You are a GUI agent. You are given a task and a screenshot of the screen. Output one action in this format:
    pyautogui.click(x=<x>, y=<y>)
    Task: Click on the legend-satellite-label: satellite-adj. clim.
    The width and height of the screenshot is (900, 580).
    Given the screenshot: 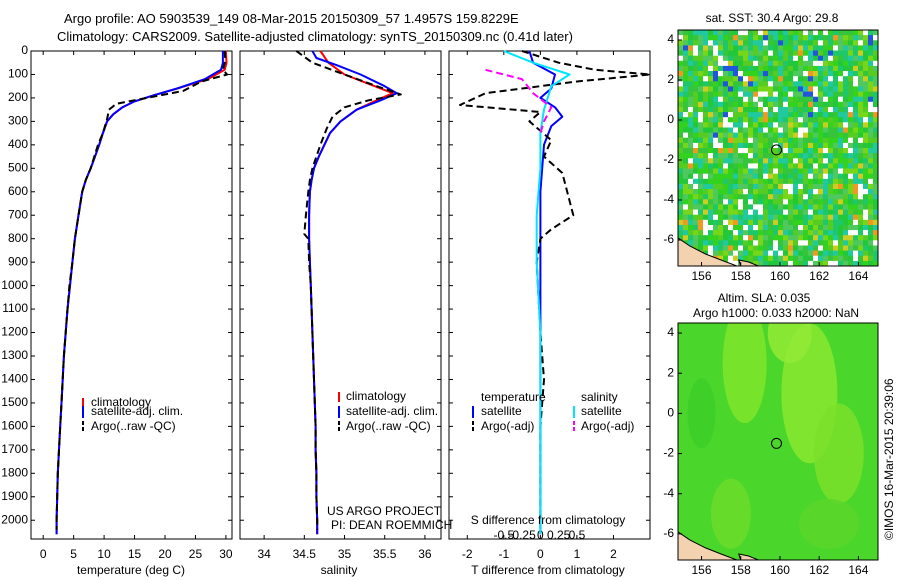 What is the action you would take?
    pyautogui.click(x=392, y=411)
    